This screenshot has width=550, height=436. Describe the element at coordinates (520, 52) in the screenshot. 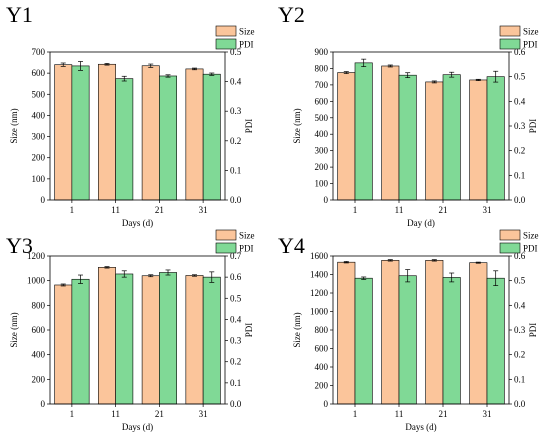

I see `y2-tick-label: 0.6` at that location.